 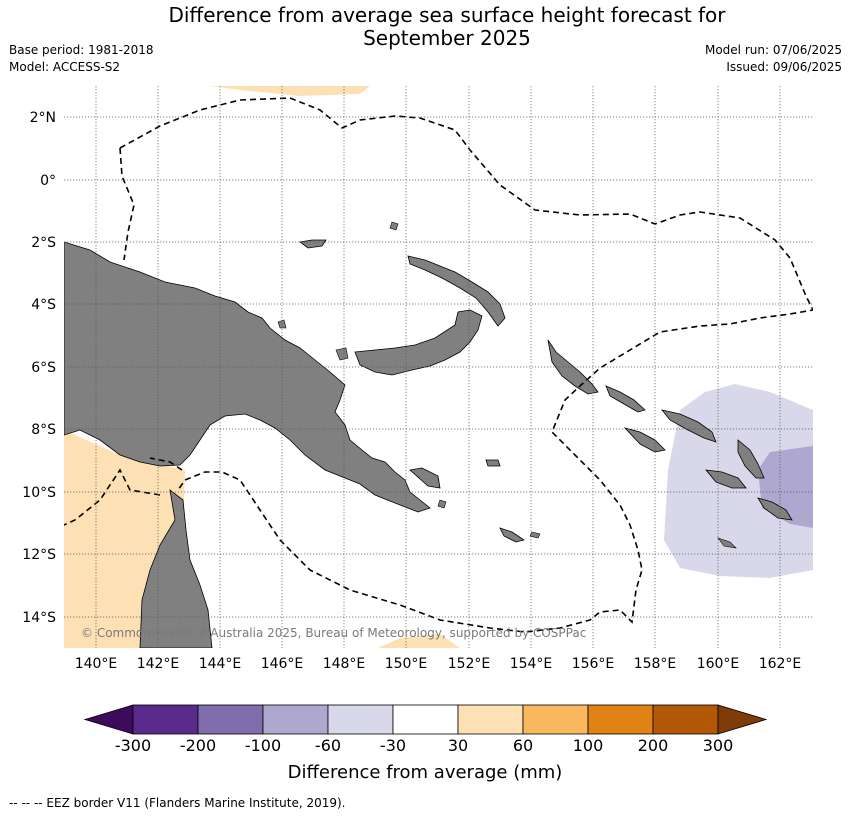 What do you see at coordinates (424, 745) in the screenshot?
I see `colorbar-tick-labels: -300 -200 -100 -60 -30 30 60 100 200 300` at bounding box center [424, 745].